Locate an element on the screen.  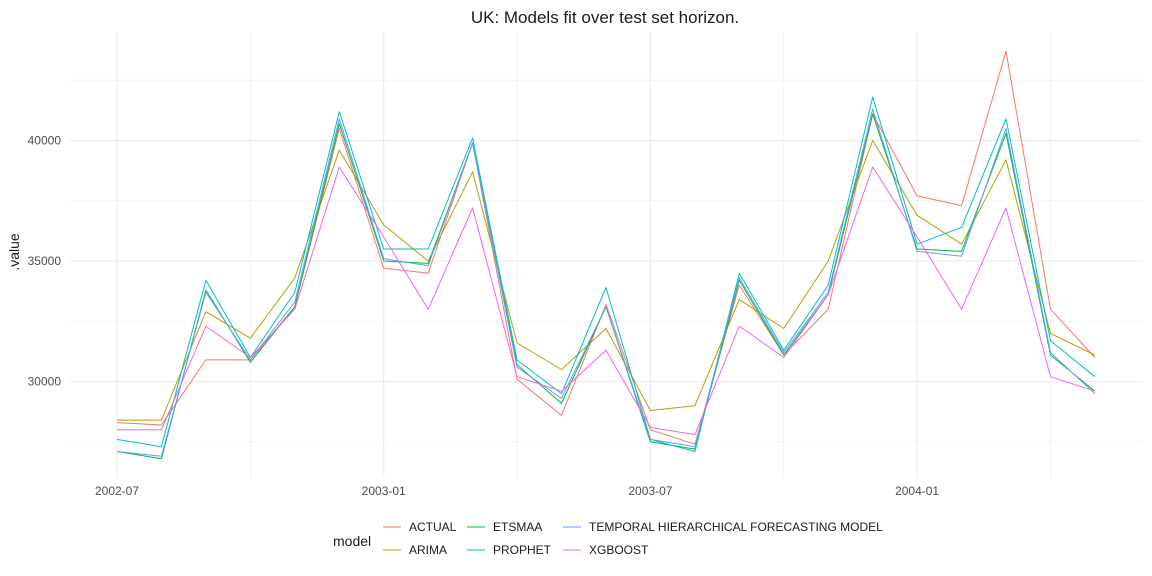
y-tick-label: 35000 is located at coordinates (45, 261).